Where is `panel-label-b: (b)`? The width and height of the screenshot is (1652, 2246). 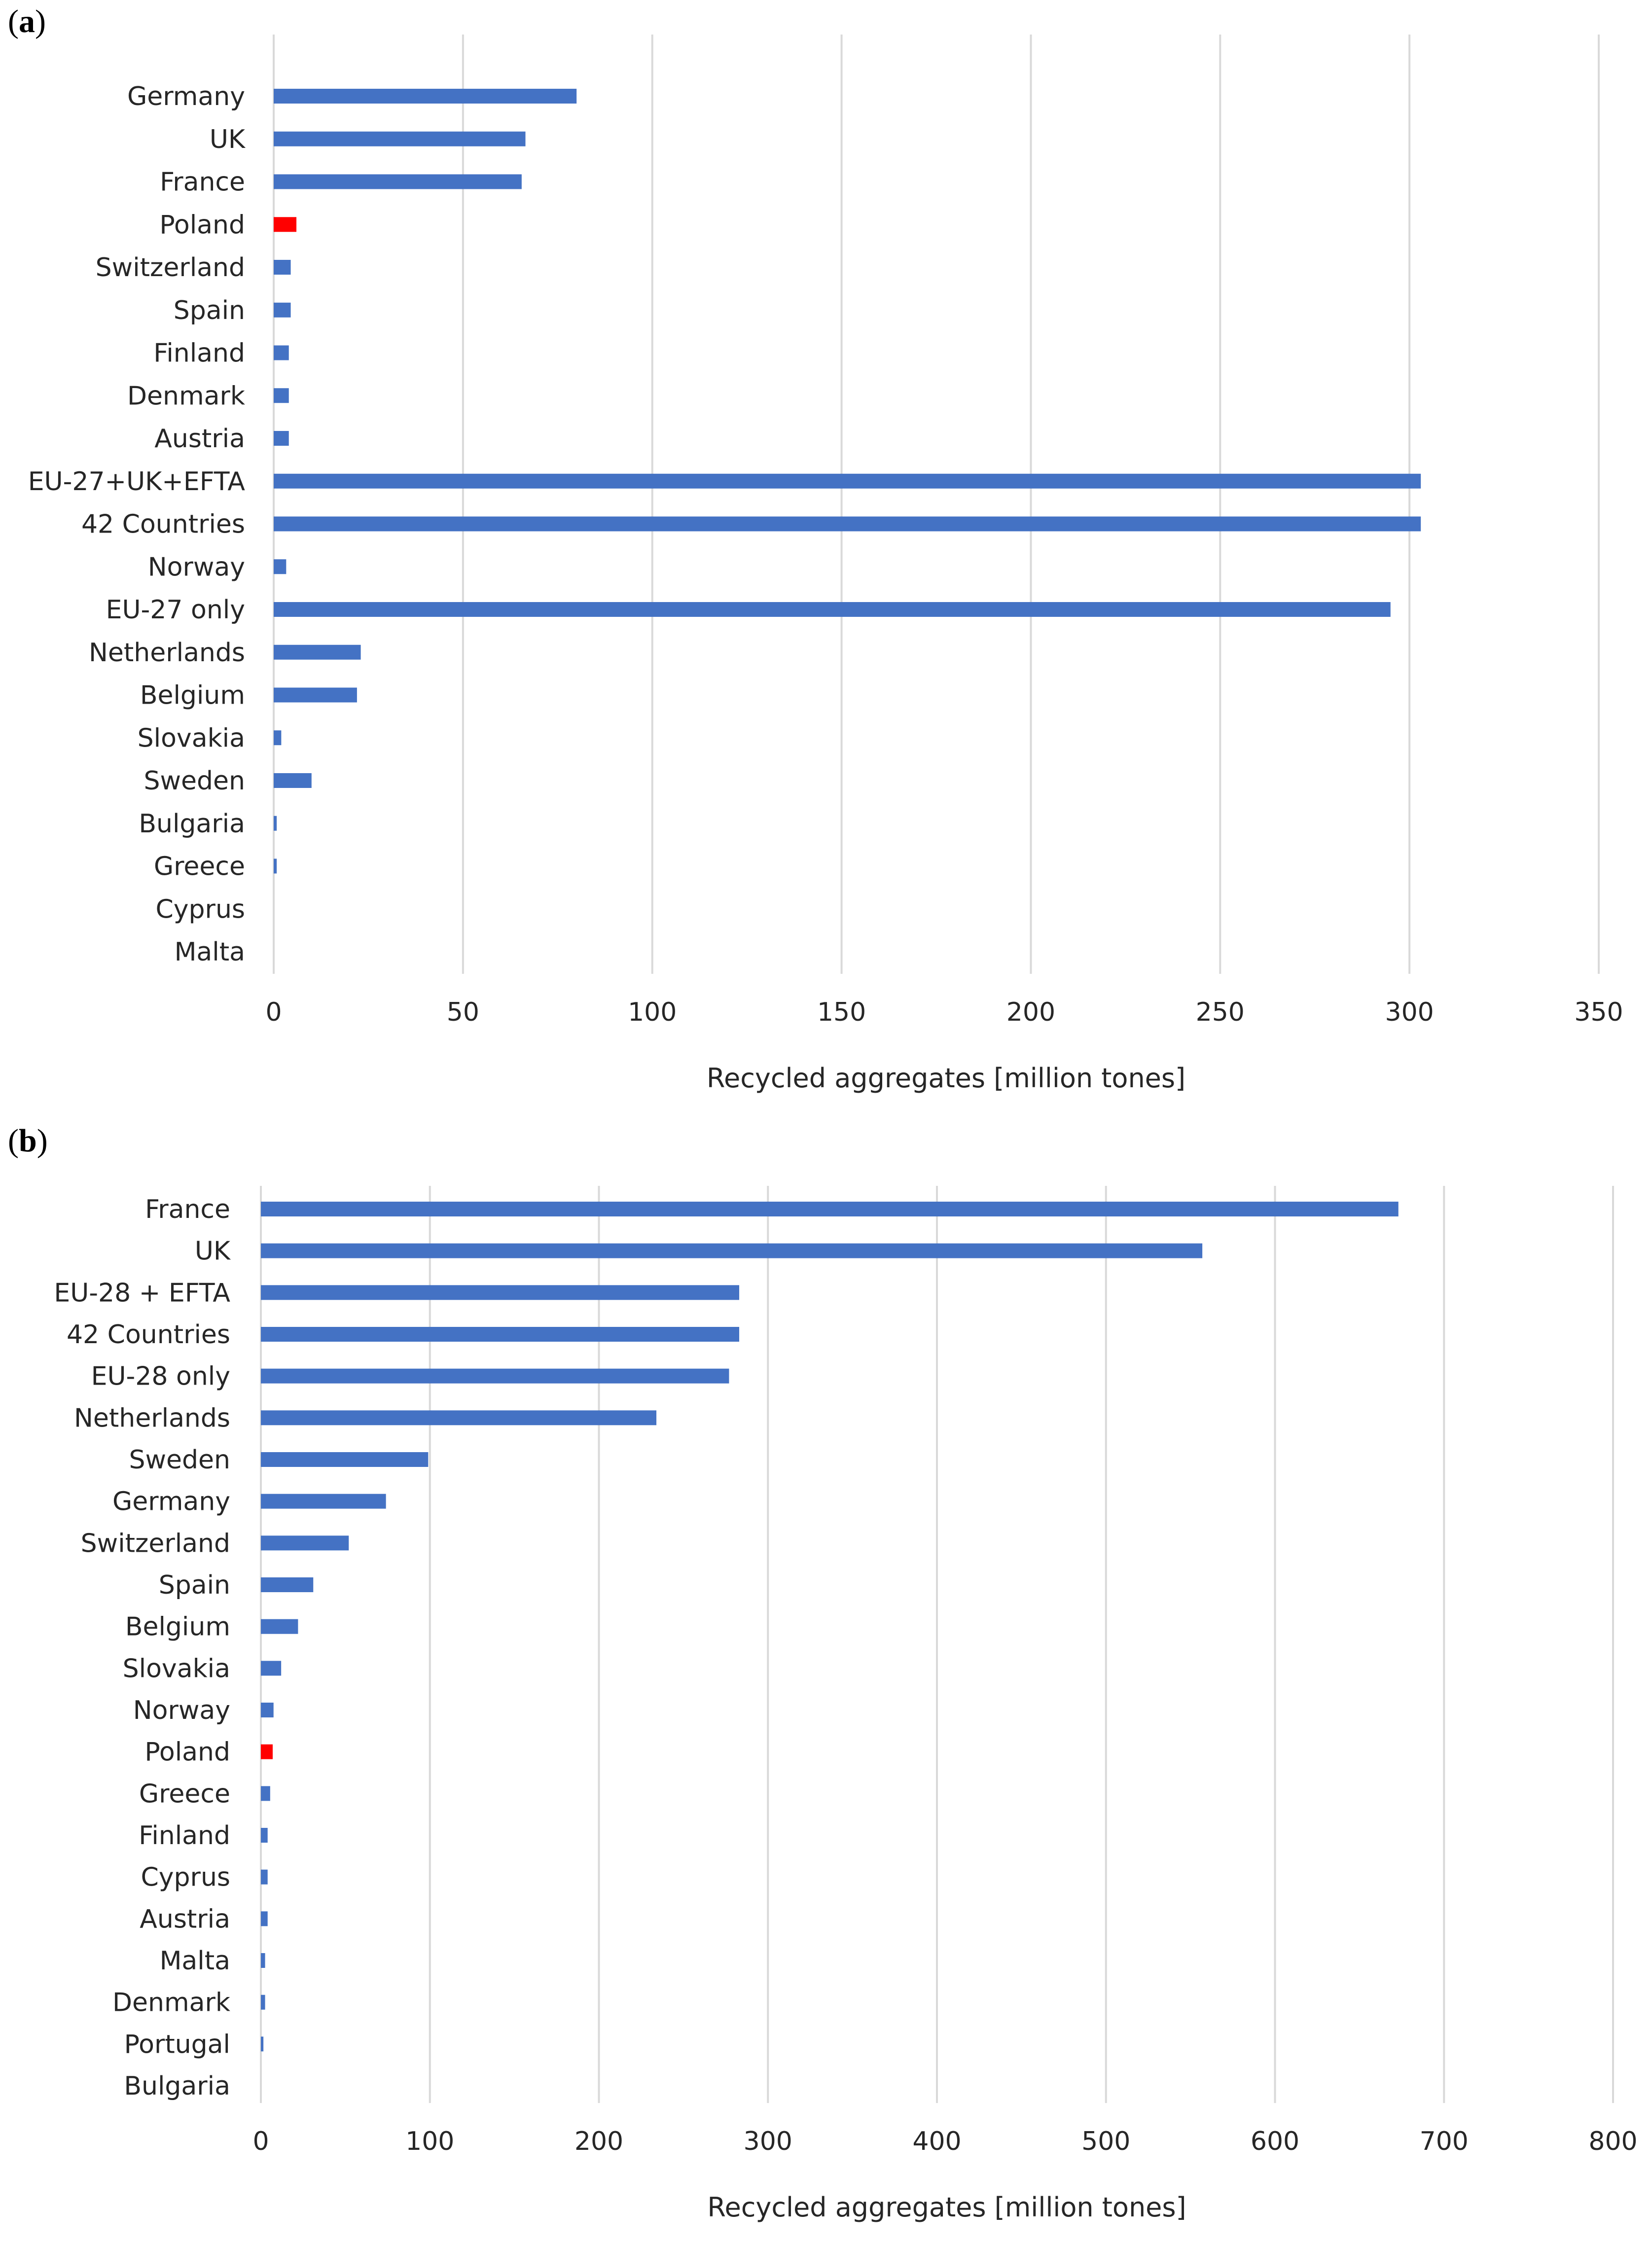
panel-label-b: (b) is located at coordinates (28, 1141).